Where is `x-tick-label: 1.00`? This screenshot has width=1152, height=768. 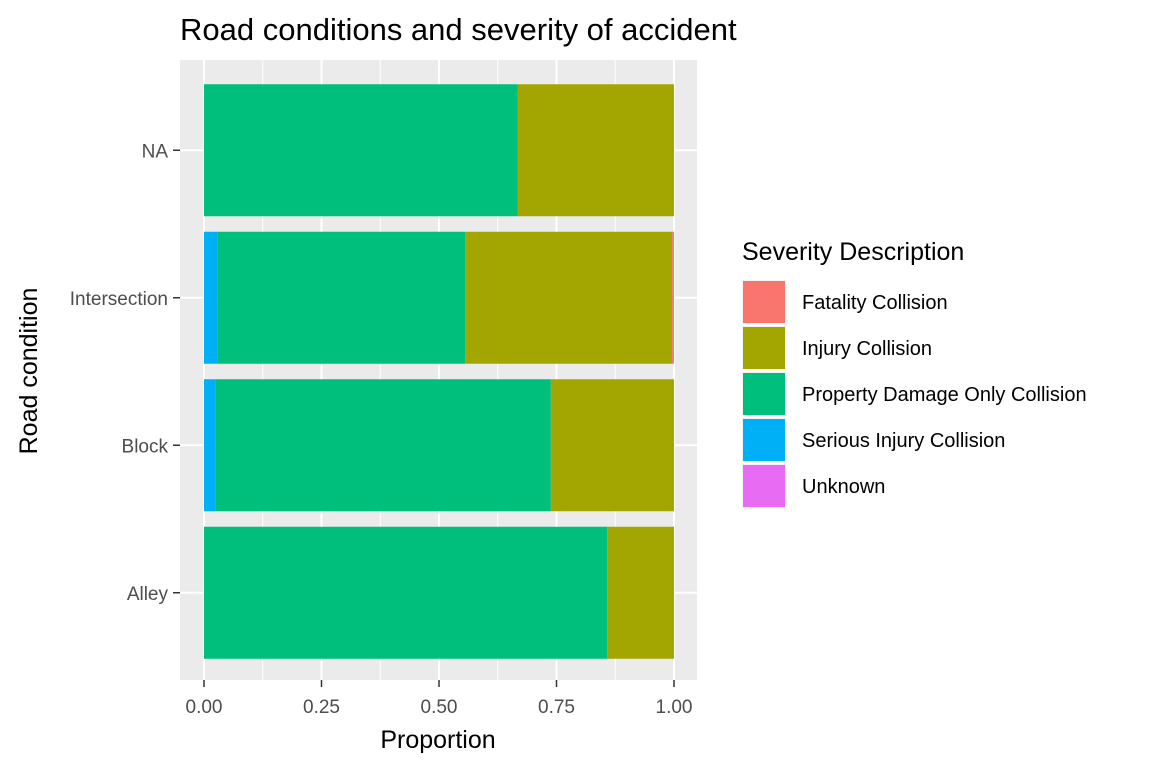
x-tick-label: 1.00 is located at coordinates (674, 707).